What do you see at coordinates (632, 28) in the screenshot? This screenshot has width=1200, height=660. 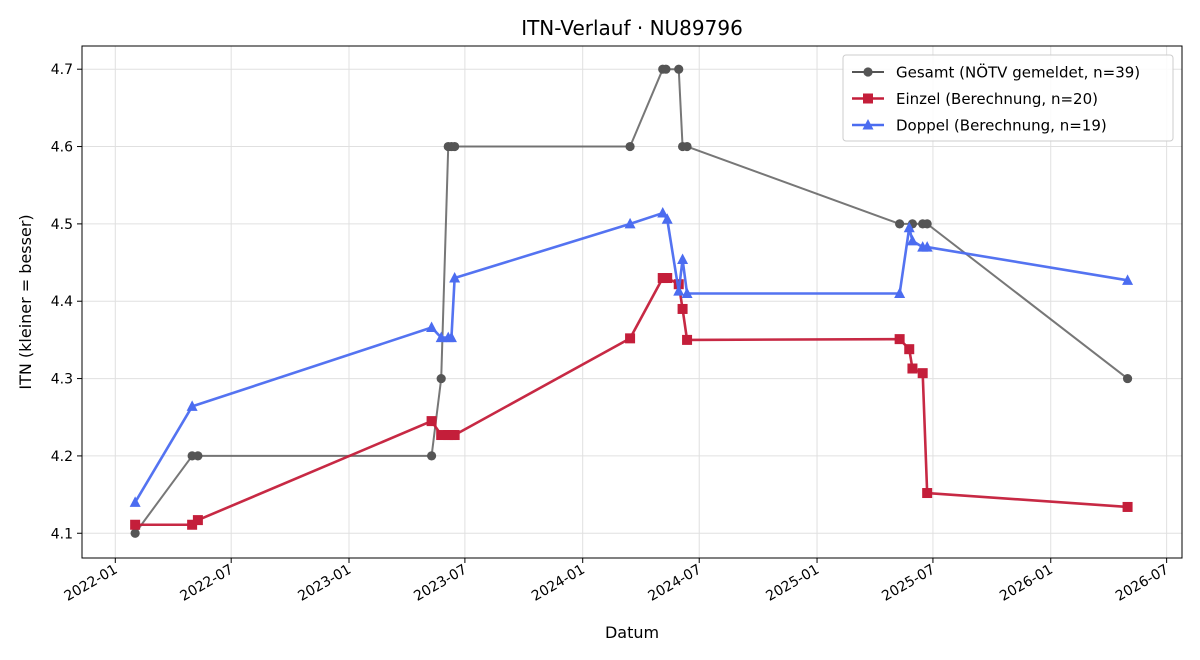 I see `chart-title: ITN-Verlauf · NU89796` at bounding box center [632, 28].